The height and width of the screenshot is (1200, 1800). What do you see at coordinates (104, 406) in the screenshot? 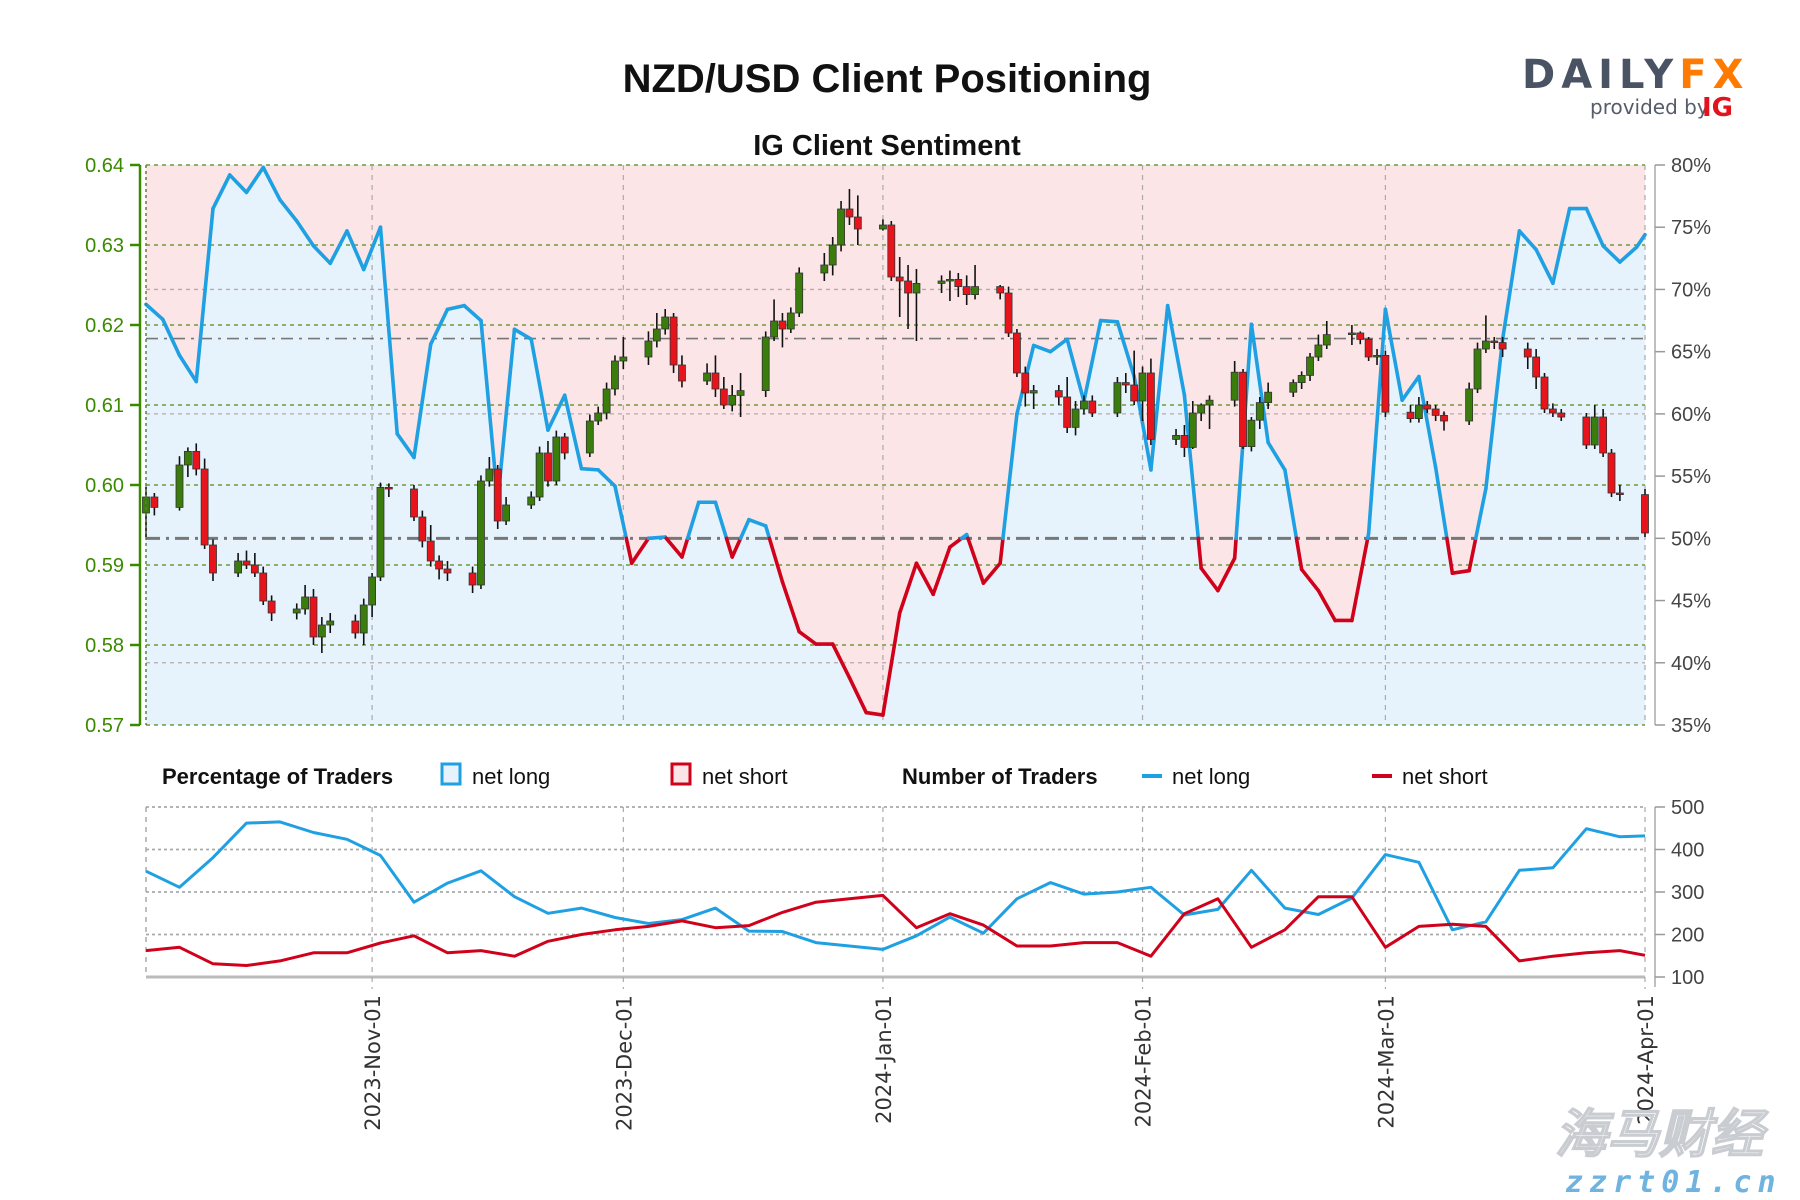
I see `left-tick-label: 0.61` at bounding box center [104, 406].